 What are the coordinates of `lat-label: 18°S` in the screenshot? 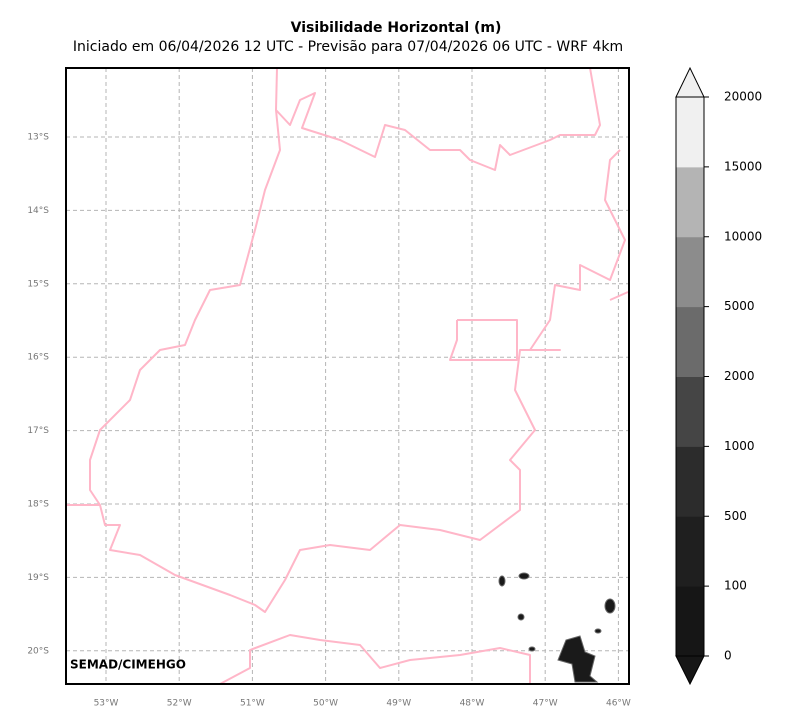 It's located at (38, 505).